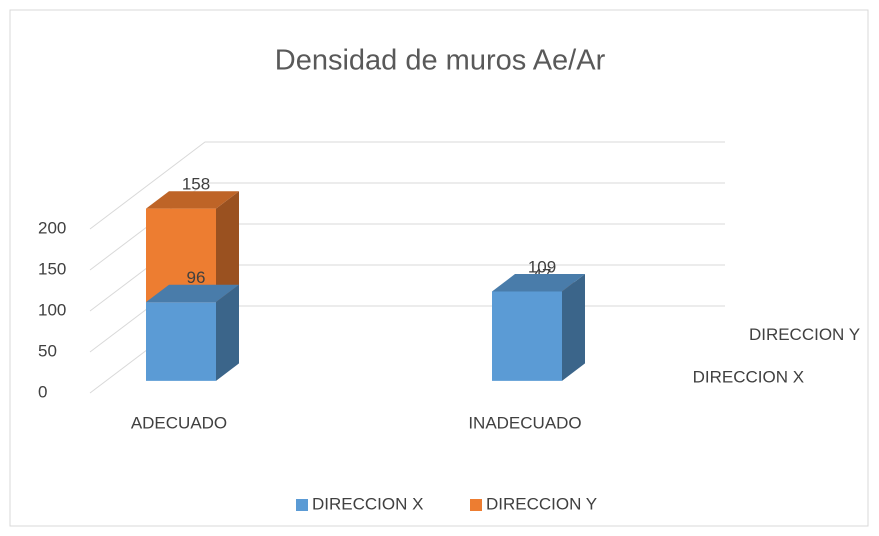 This screenshot has height=536, width=879. I want to click on x-tick-label: ADECUADO, so click(179, 422).